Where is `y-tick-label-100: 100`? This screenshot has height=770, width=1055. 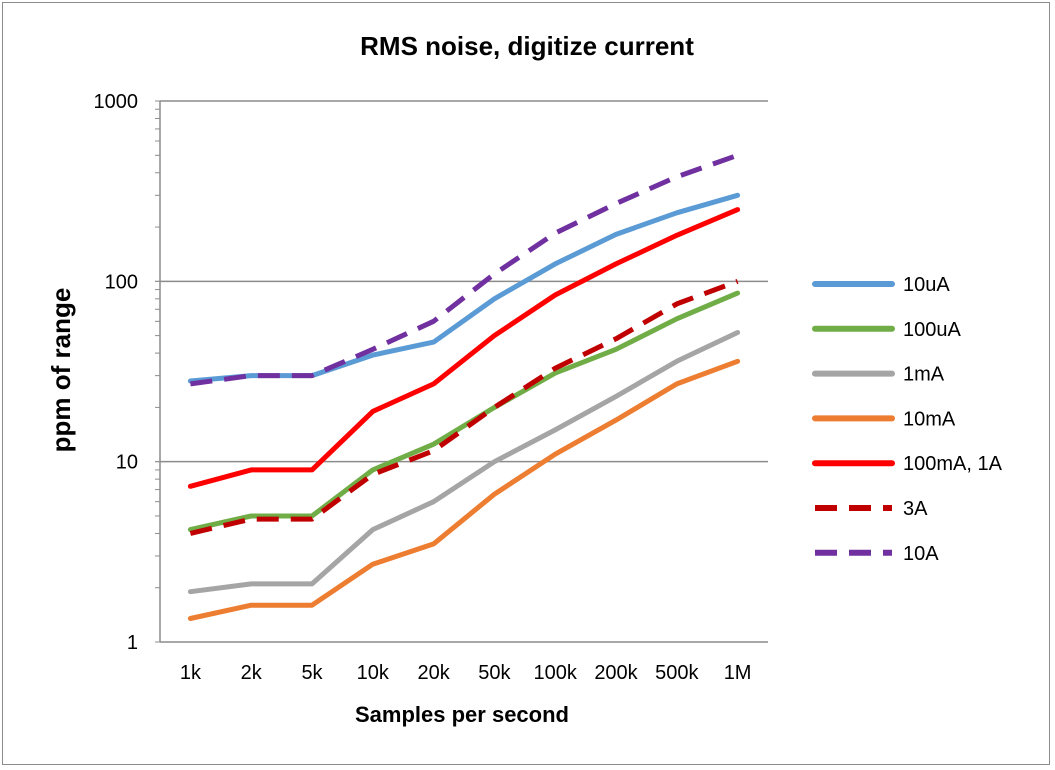
y-tick-label-100: 100 is located at coordinates (121, 282).